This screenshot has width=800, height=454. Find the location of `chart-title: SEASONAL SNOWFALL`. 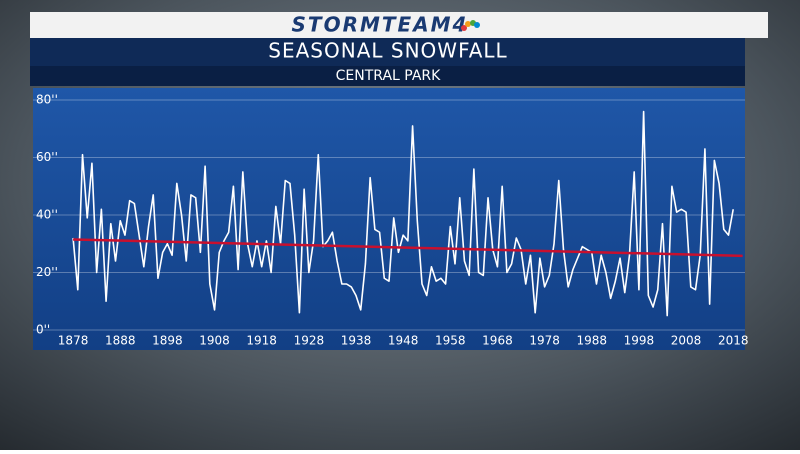

chart-title: SEASONAL SNOWFALL is located at coordinates (387, 51).